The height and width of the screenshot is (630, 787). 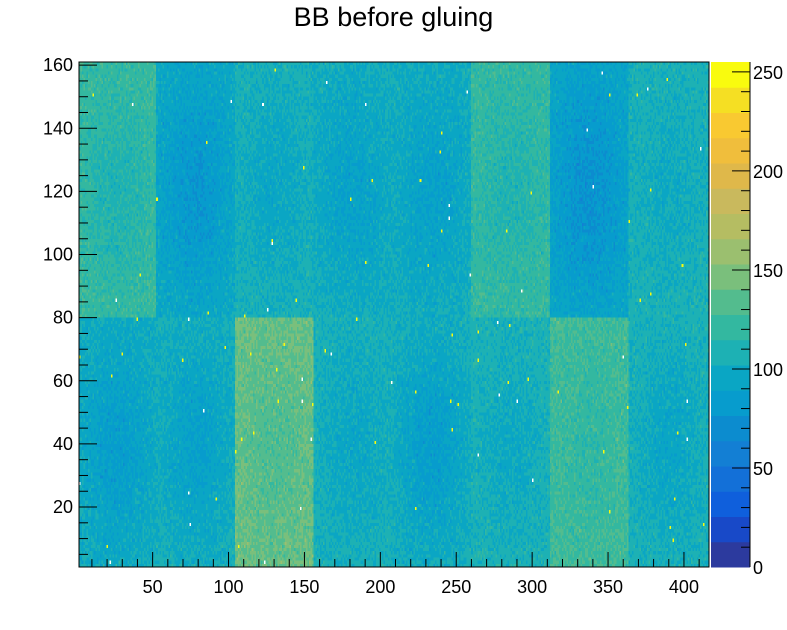 What do you see at coordinates (608, 587) in the screenshot?
I see `x-tick-label: 350` at bounding box center [608, 587].